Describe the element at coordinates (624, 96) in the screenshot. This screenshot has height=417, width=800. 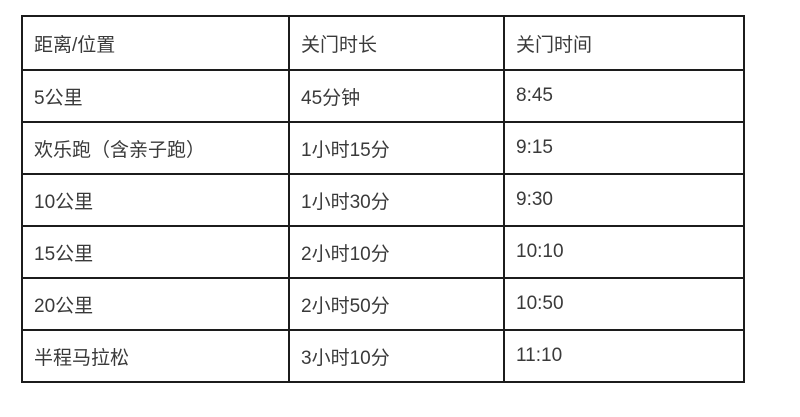
I see `cell-time: 8:45` at that location.